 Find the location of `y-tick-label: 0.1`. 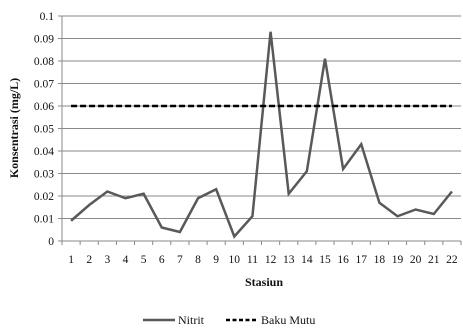

y-tick-label: 0.1 is located at coordinates (47, 17).